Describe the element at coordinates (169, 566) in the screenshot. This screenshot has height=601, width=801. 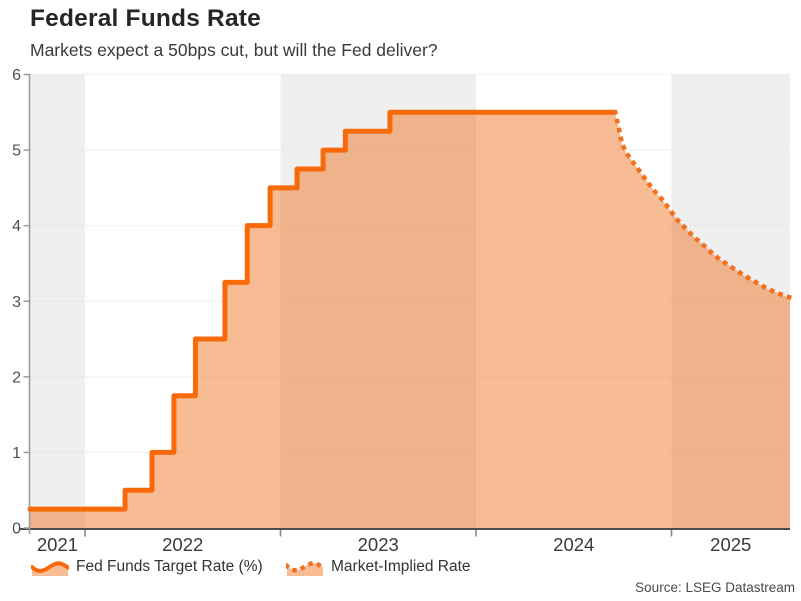
I see `legend-label-target-rate: Fed Funds Target Rate (%)` at that location.